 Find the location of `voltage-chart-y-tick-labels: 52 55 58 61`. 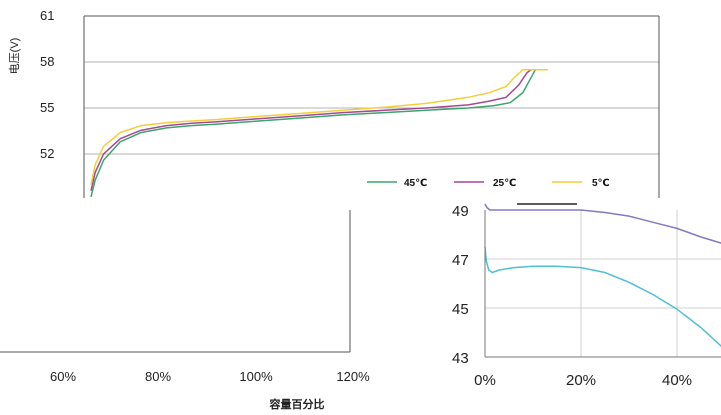

voltage-chart-y-tick-labels: 52 55 58 61 is located at coordinates (47, 84).